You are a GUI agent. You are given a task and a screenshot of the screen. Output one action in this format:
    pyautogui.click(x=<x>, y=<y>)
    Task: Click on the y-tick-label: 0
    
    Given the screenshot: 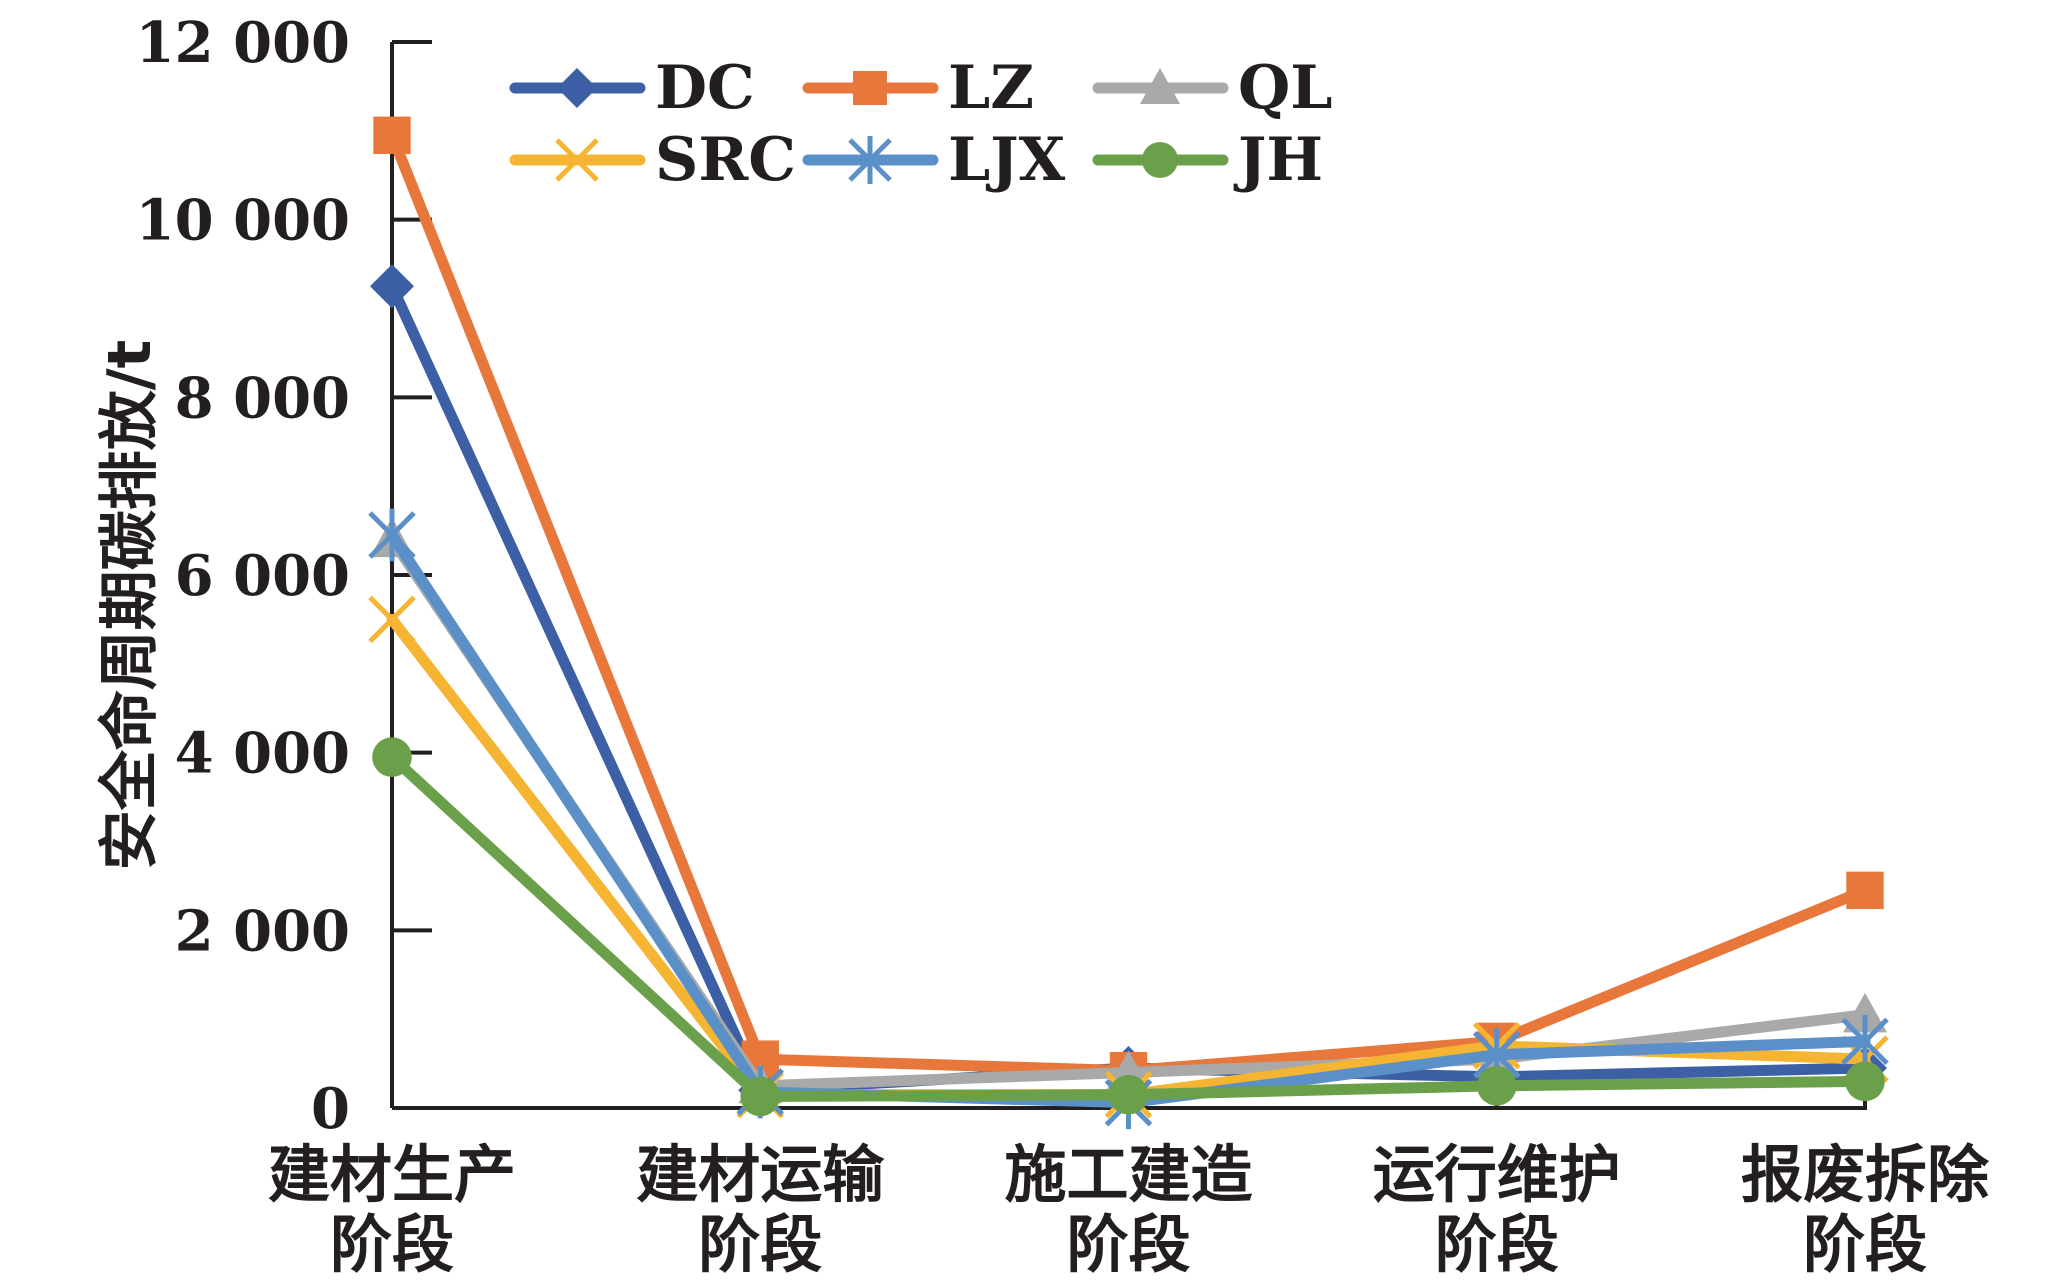 What is the action you would take?
    pyautogui.click(x=330, y=1109)
    